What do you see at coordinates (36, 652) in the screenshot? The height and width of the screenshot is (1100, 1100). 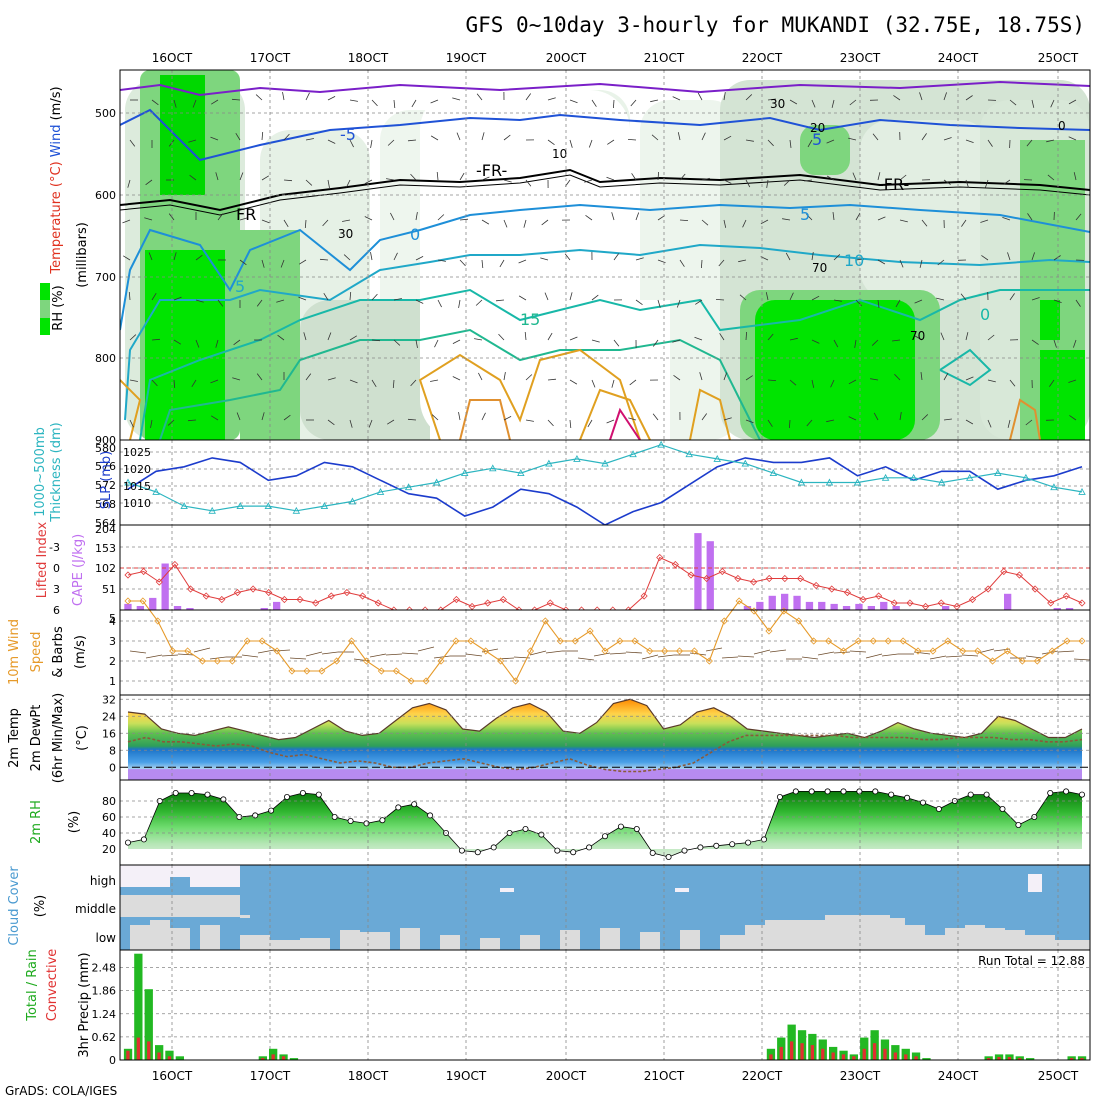 I see `wind-ylabel: Speed` at bounding box center [36, 652].